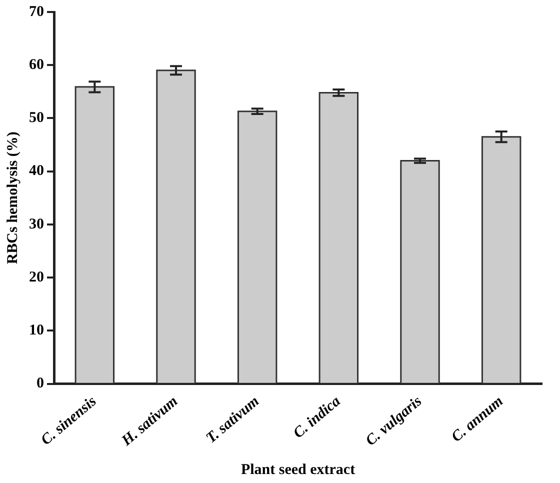  What do you see at coordinates (36, 277) in the screenshot?
I see `y-tick-label: 20` at bounding box center [36, 277].